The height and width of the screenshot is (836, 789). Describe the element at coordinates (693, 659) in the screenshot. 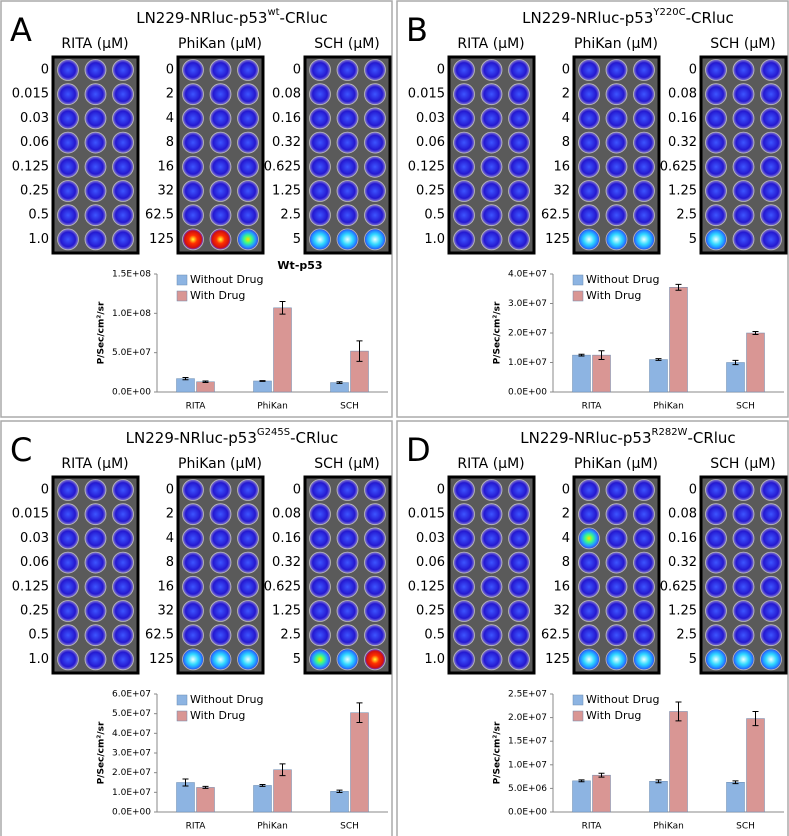

I see `concentration-label: 5` at that location.